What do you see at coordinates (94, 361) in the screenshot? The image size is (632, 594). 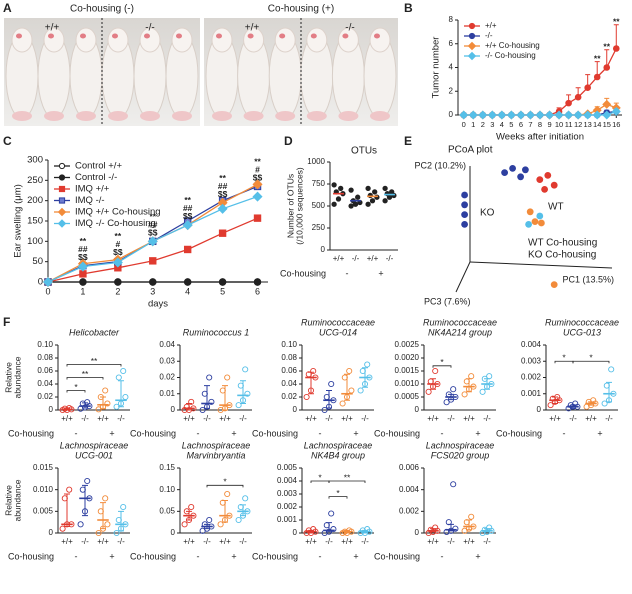 I see `bracket-label: **` at bounding box center [94, 361].